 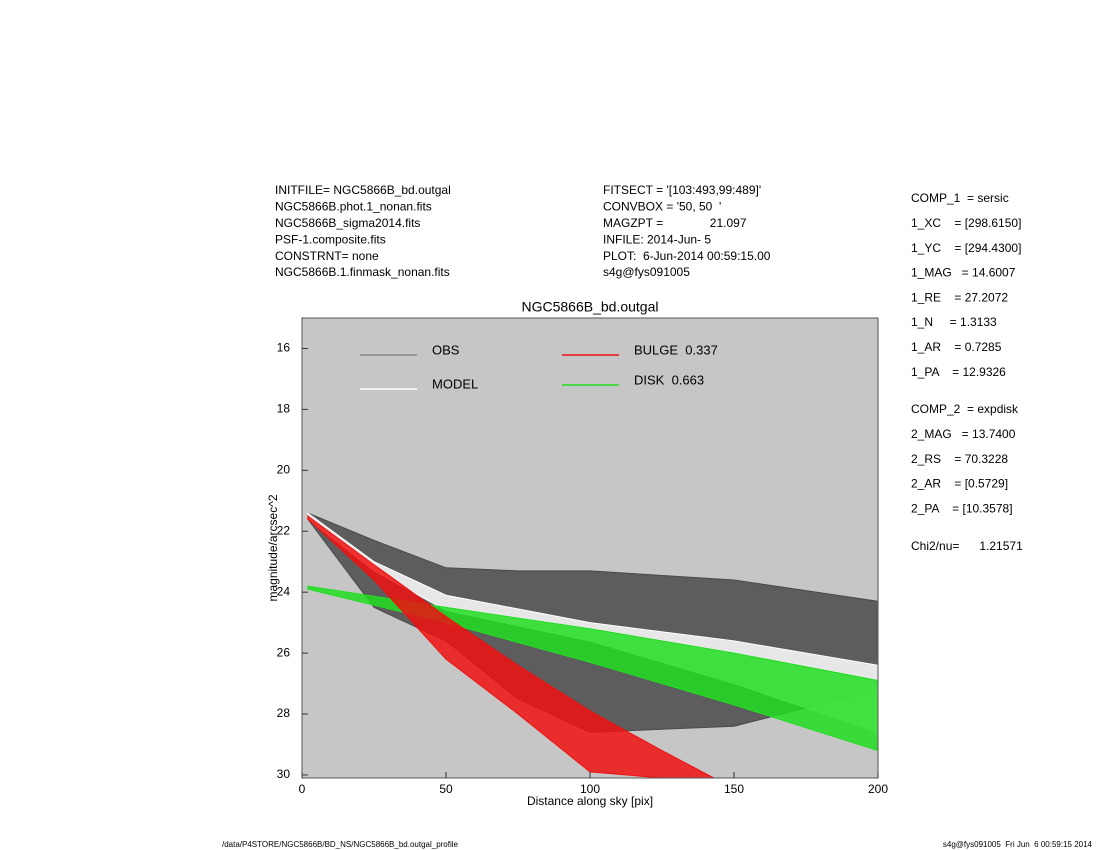 What do you see at coordinates (676, 349) in the screenshot?
I see `legend-label: BULGE 0.337` at bounding box center [676, 349].